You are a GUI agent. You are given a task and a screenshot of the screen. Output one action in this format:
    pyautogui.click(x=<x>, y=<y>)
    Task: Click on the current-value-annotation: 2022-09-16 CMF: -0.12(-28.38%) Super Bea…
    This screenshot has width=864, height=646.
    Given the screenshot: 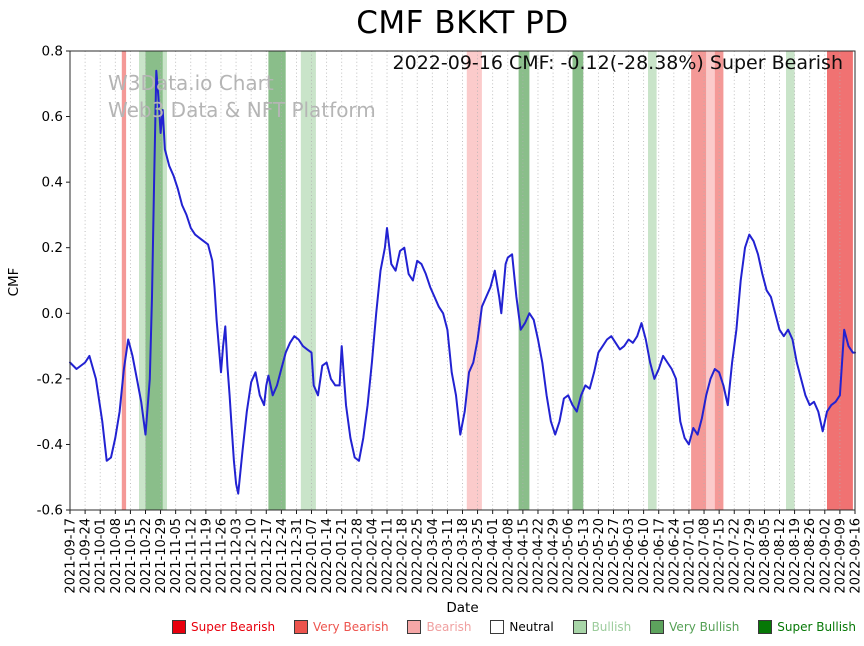 What is the action you would take?
    pyautogui.click(x=617, y=63)
    